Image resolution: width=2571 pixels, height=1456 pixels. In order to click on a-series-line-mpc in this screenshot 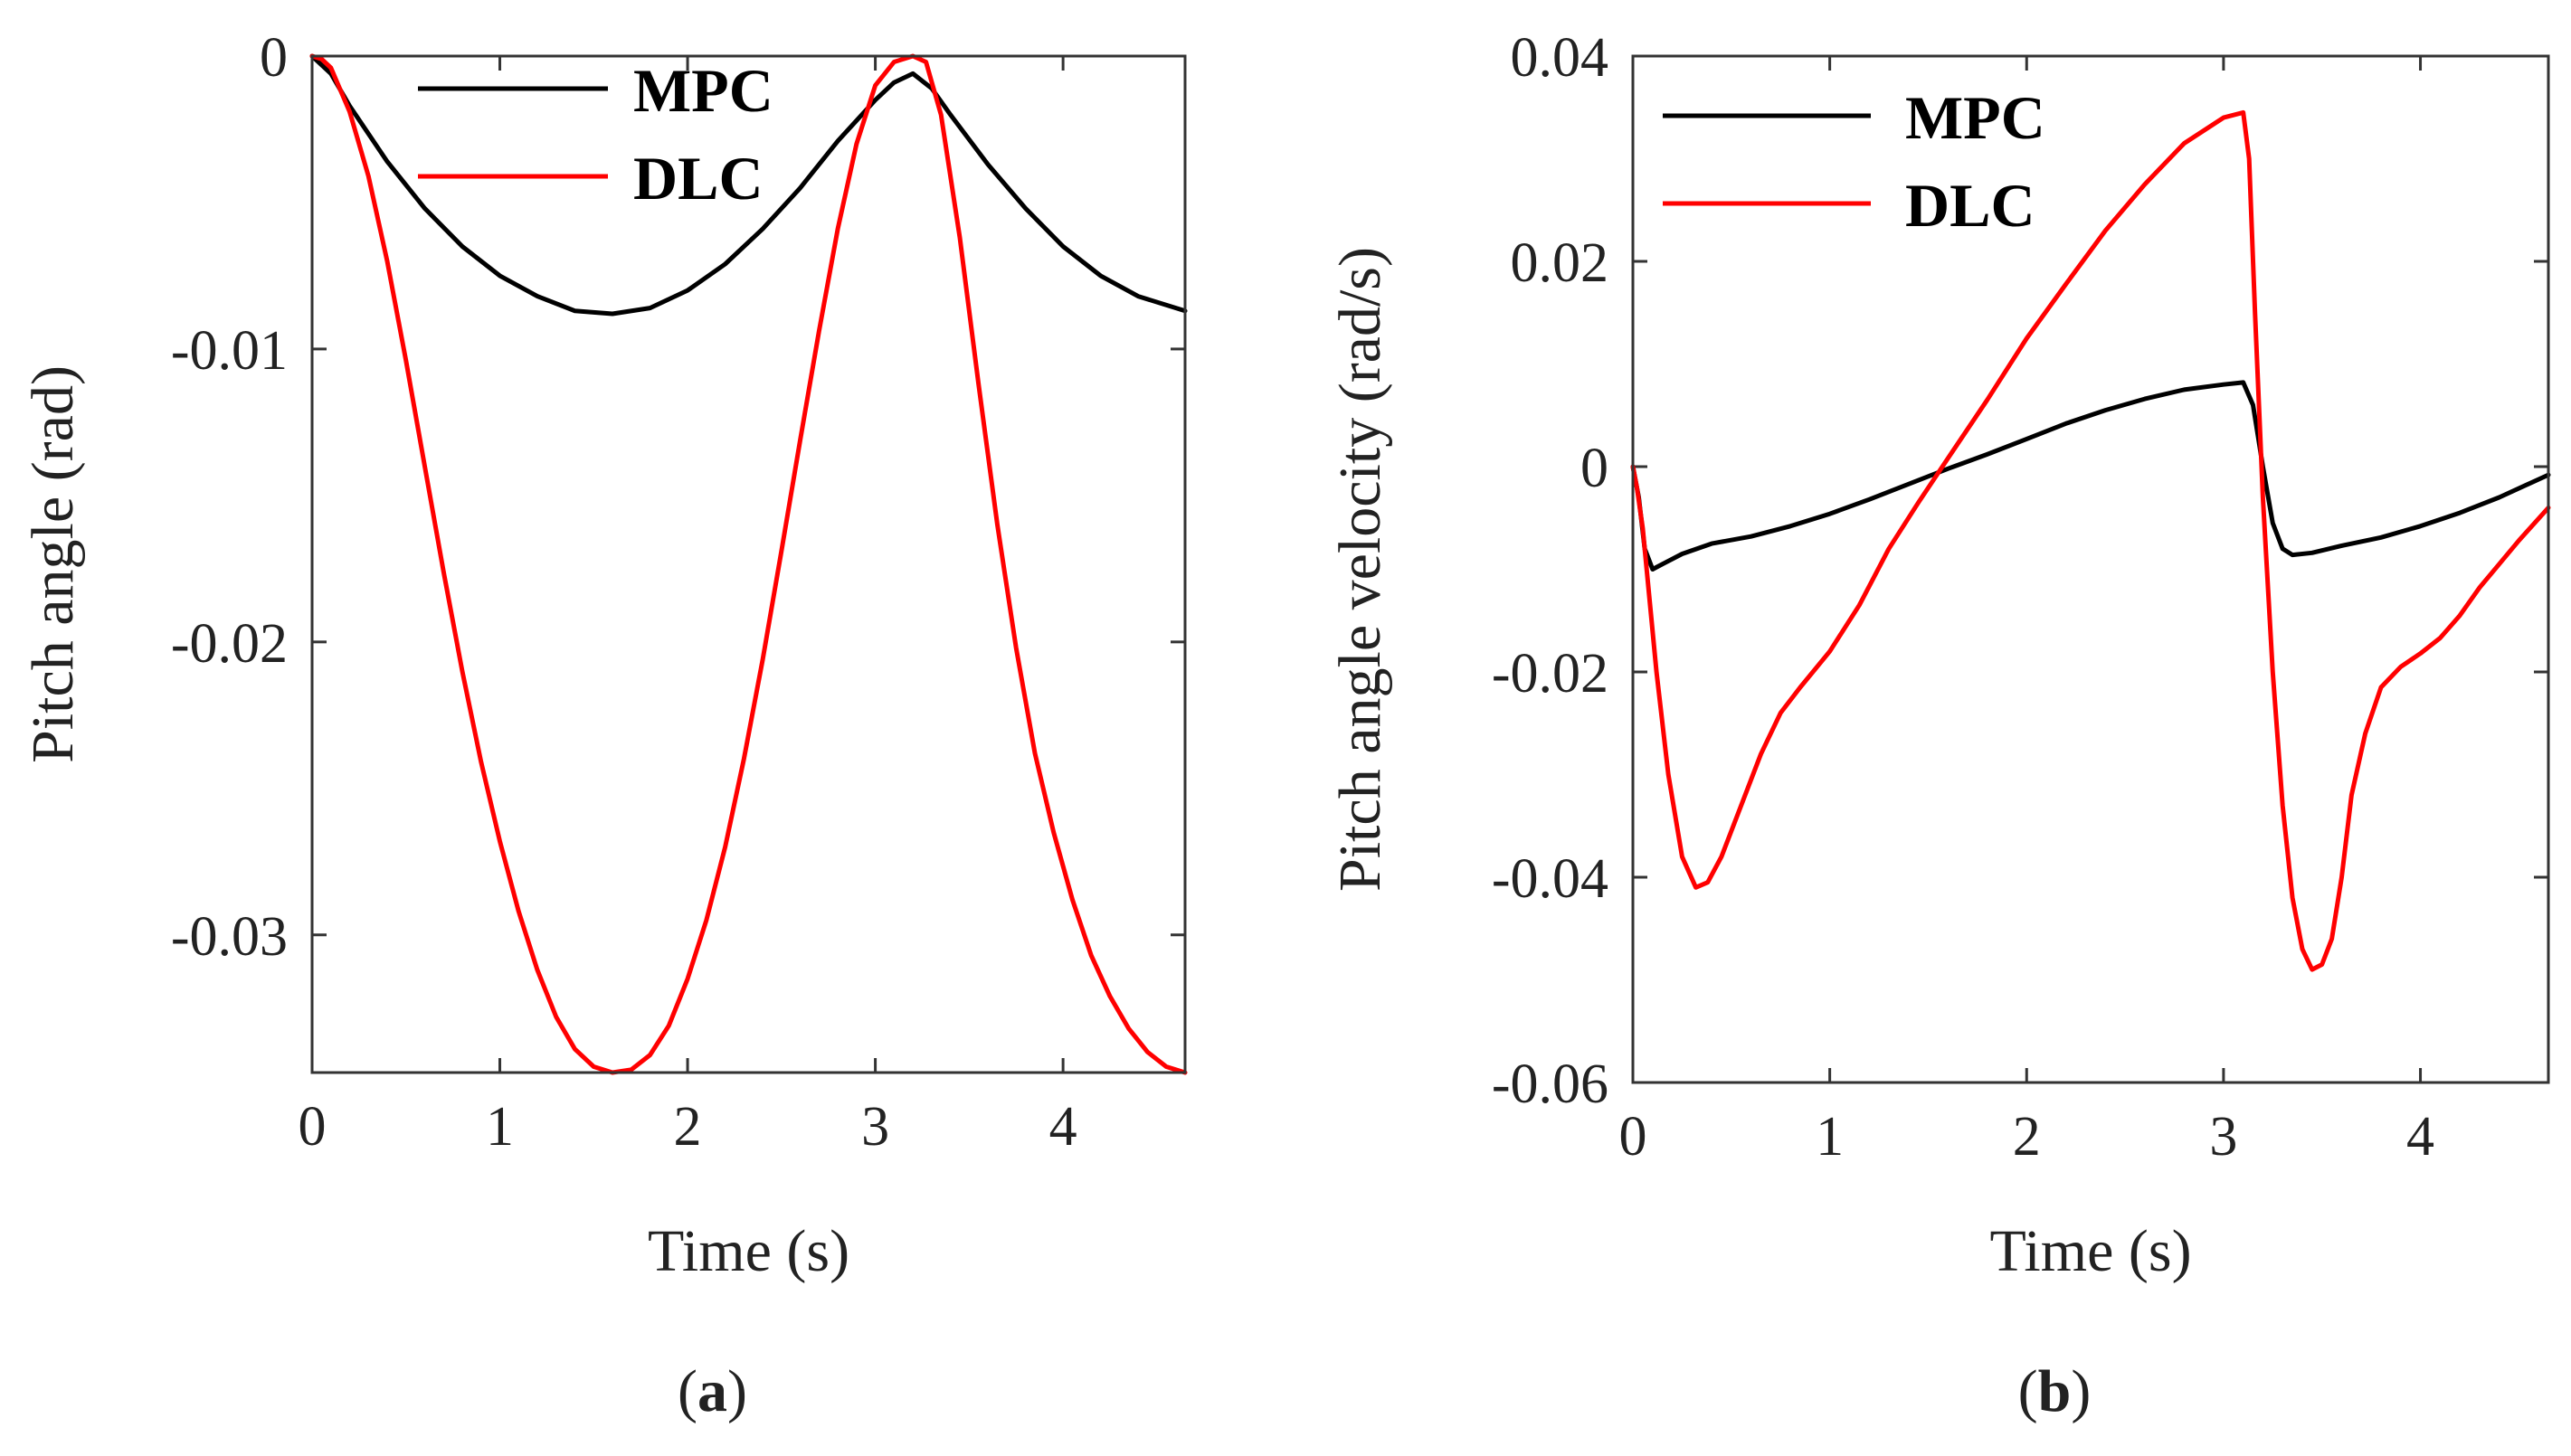, I will do `click(748, 185)`.